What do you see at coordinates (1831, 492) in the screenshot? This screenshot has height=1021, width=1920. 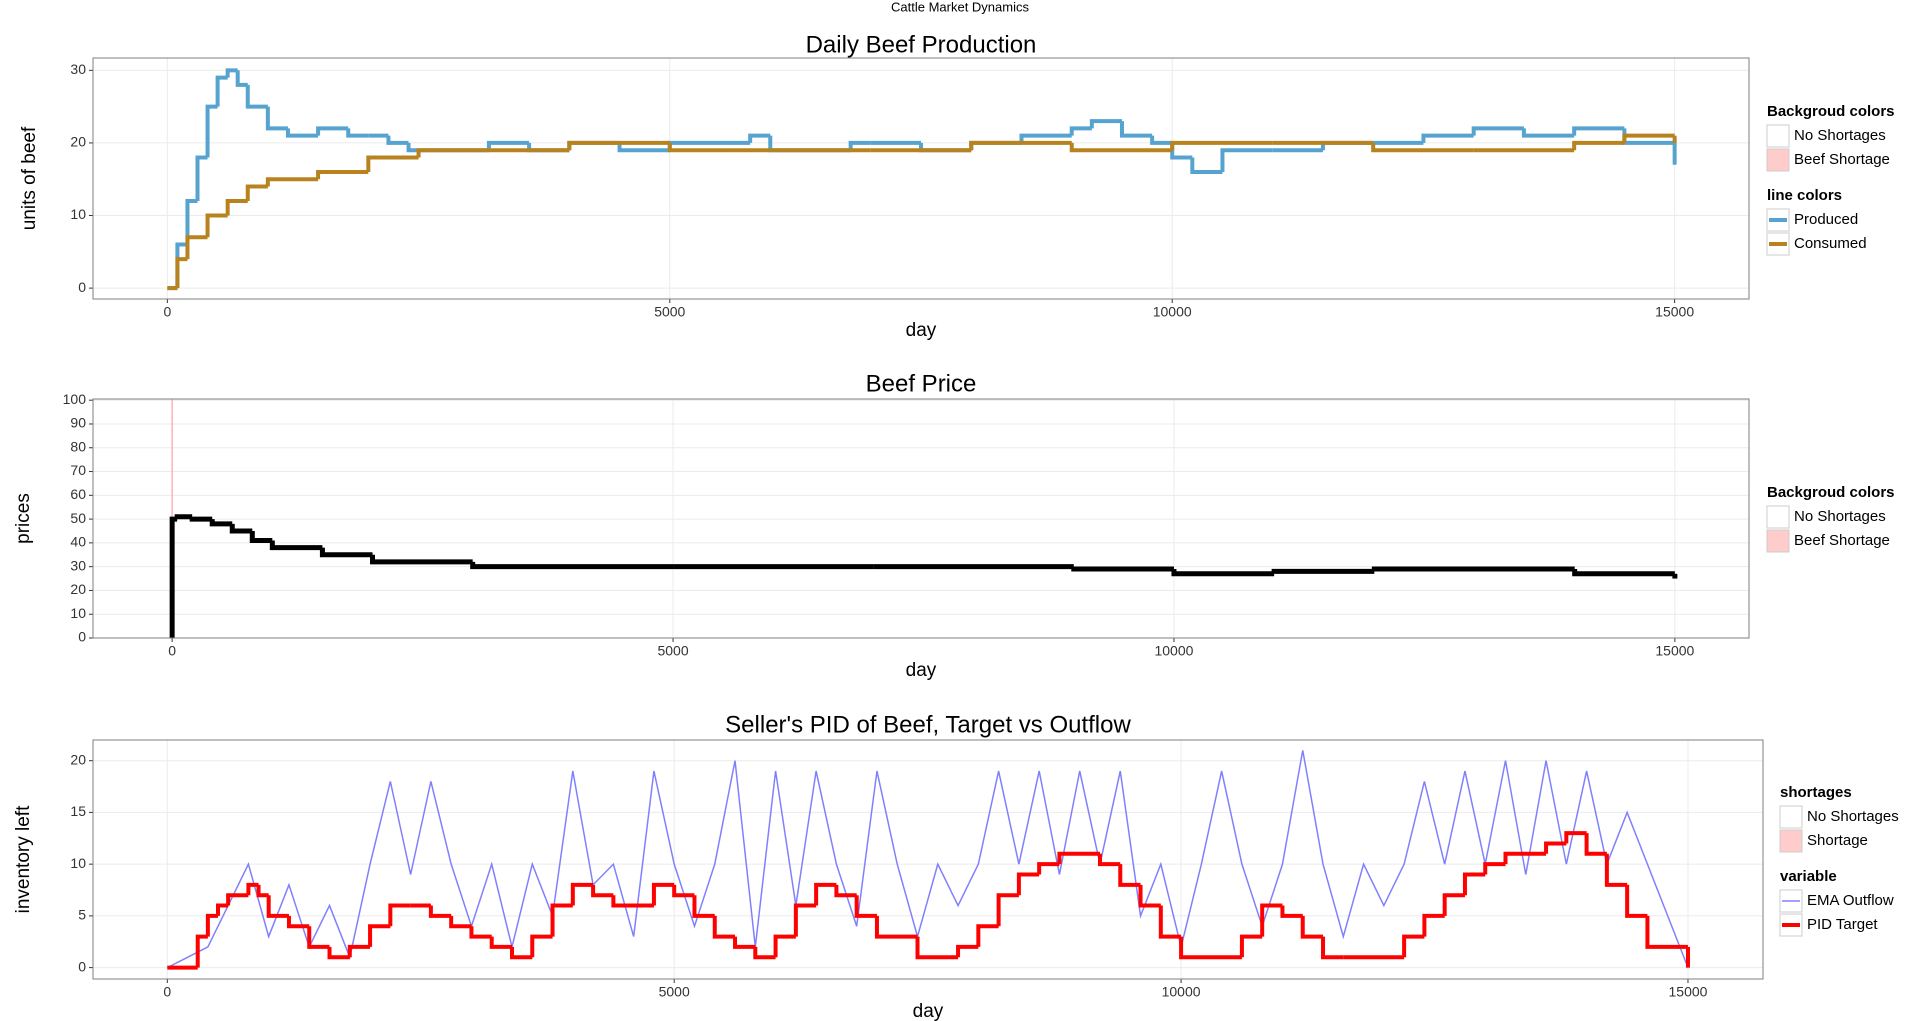 I see `legend-title: Backgroud colors` at bounding box center [1831, 492].